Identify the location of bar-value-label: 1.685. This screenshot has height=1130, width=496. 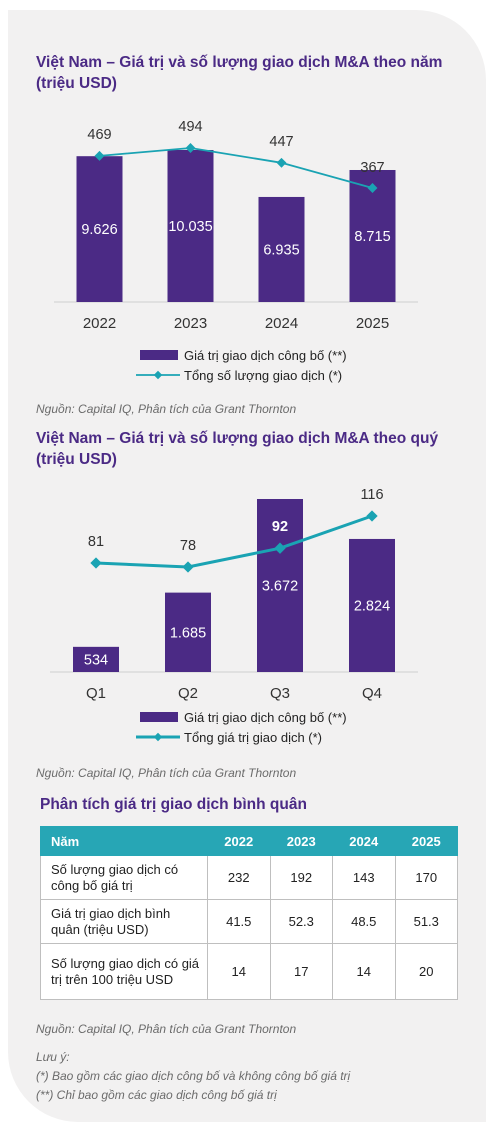
(188, 633).